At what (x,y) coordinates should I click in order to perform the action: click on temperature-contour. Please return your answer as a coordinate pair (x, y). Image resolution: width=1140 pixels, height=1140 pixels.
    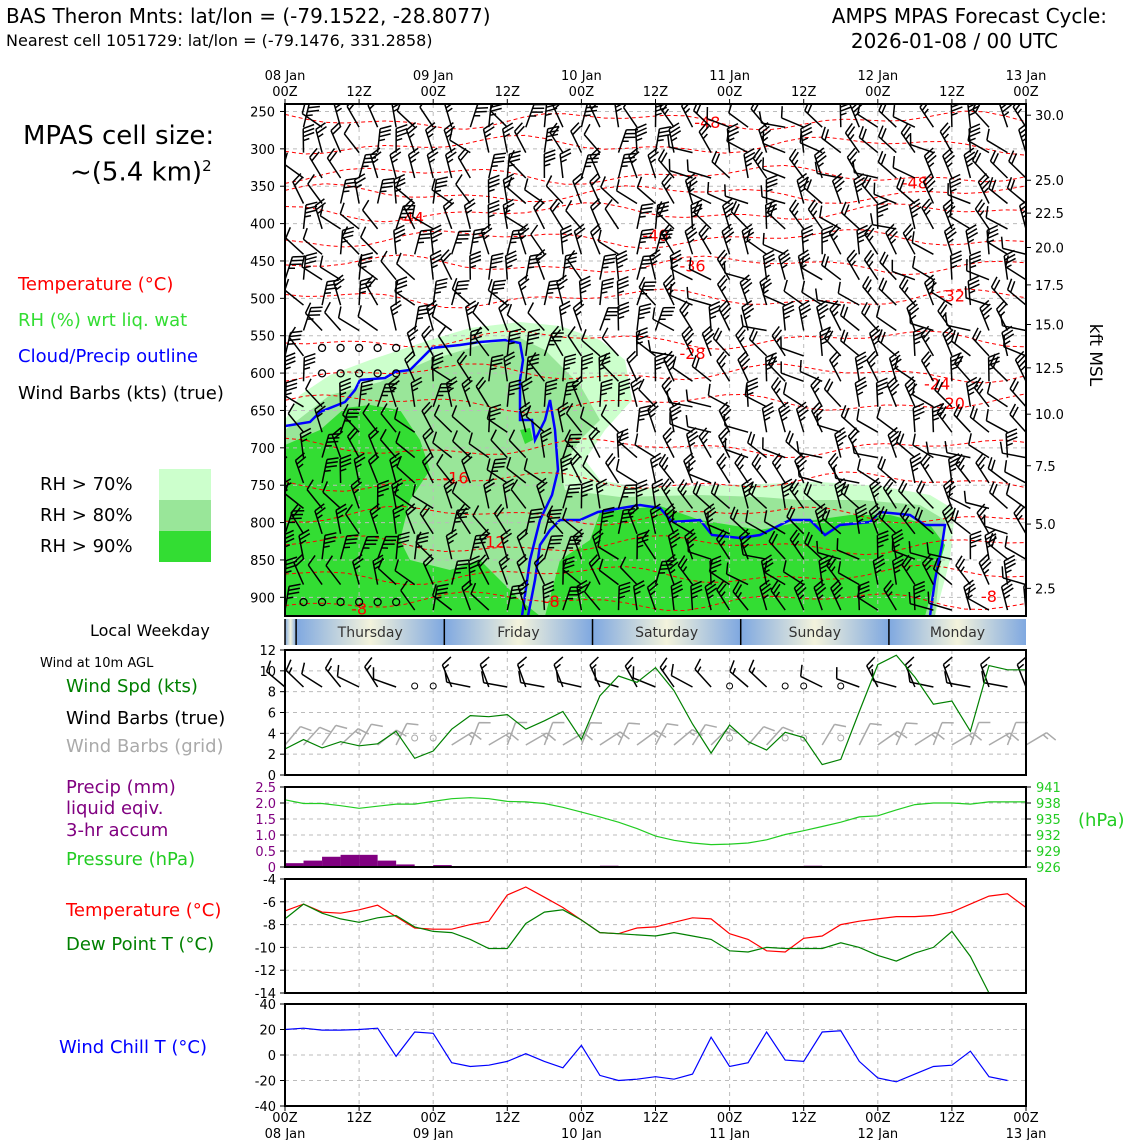
    Looking at the image, I should click on (655, 298).